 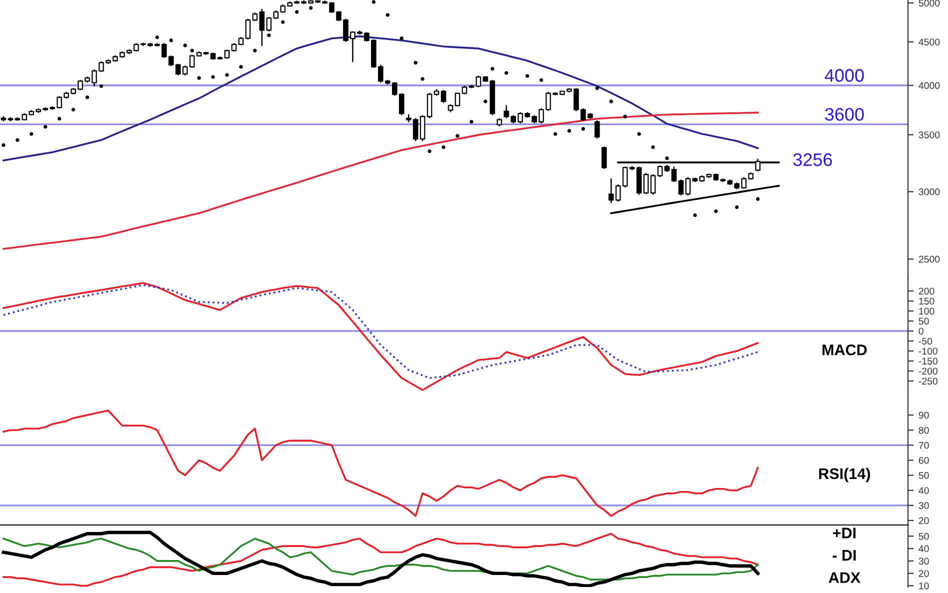 I want to click on y-tick-label: 10, so click(x=924, y=586).